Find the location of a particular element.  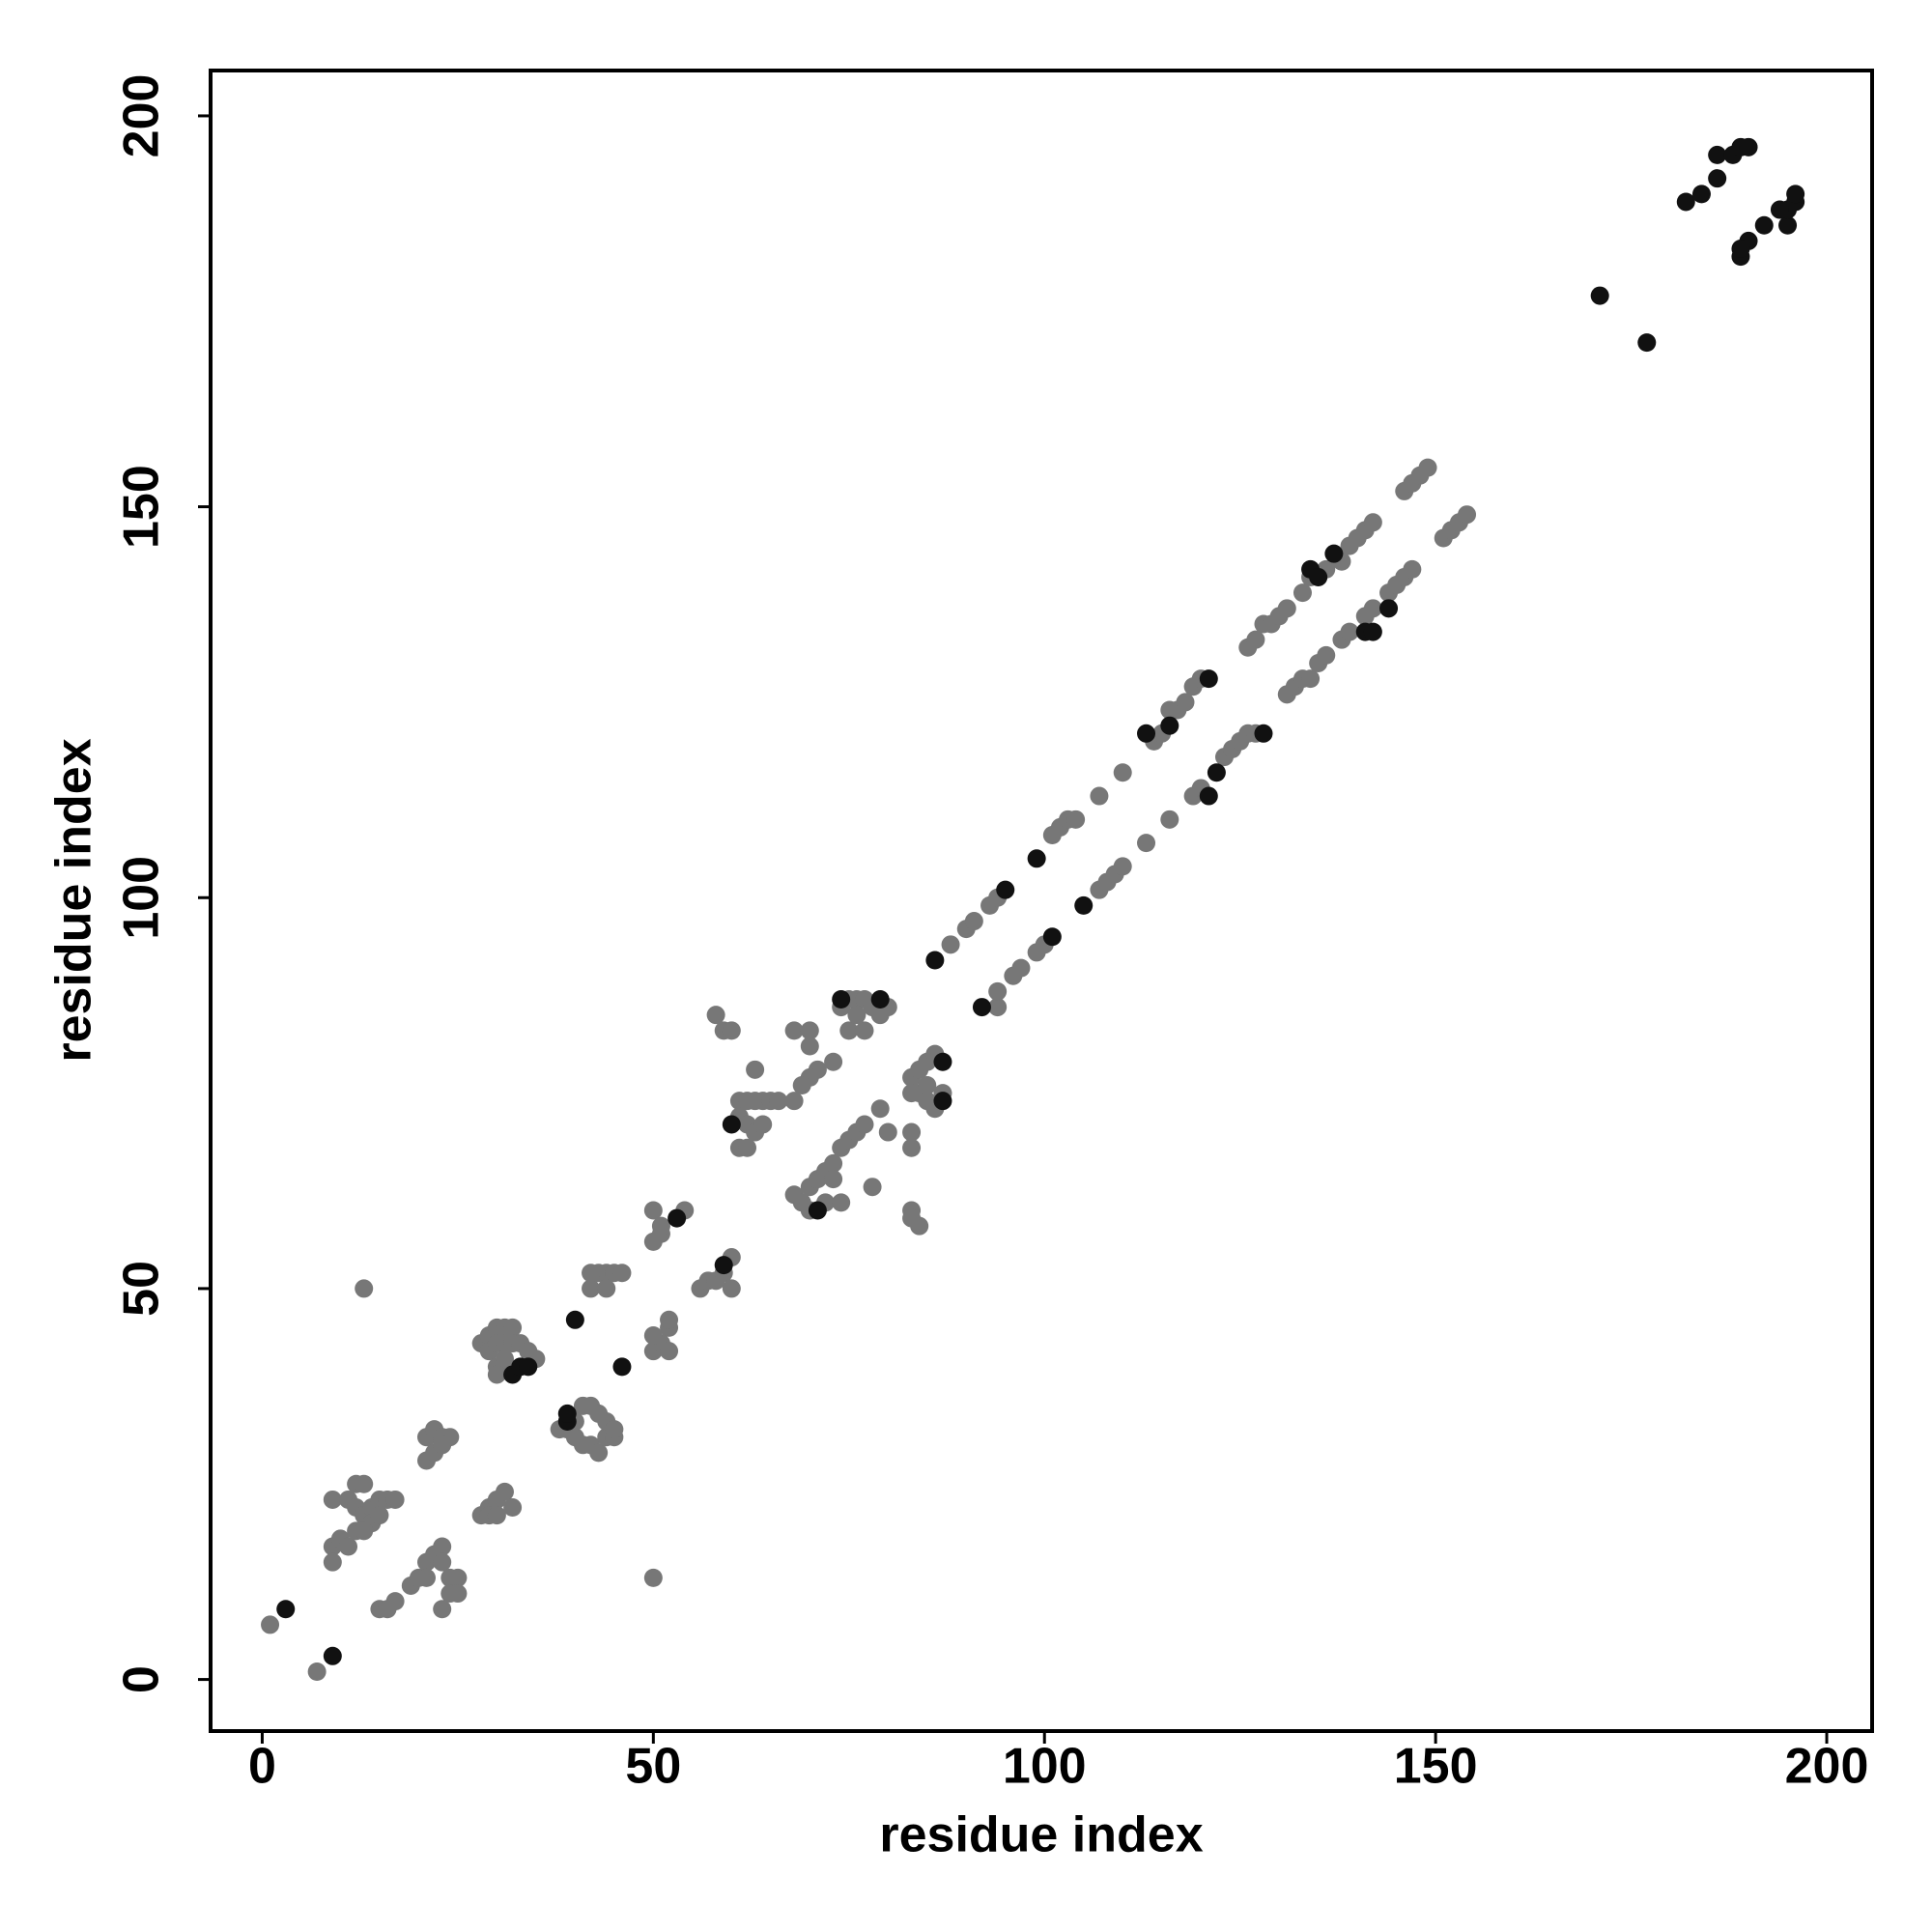

y-tick-label: 100 is located at coordinates (142, 898).